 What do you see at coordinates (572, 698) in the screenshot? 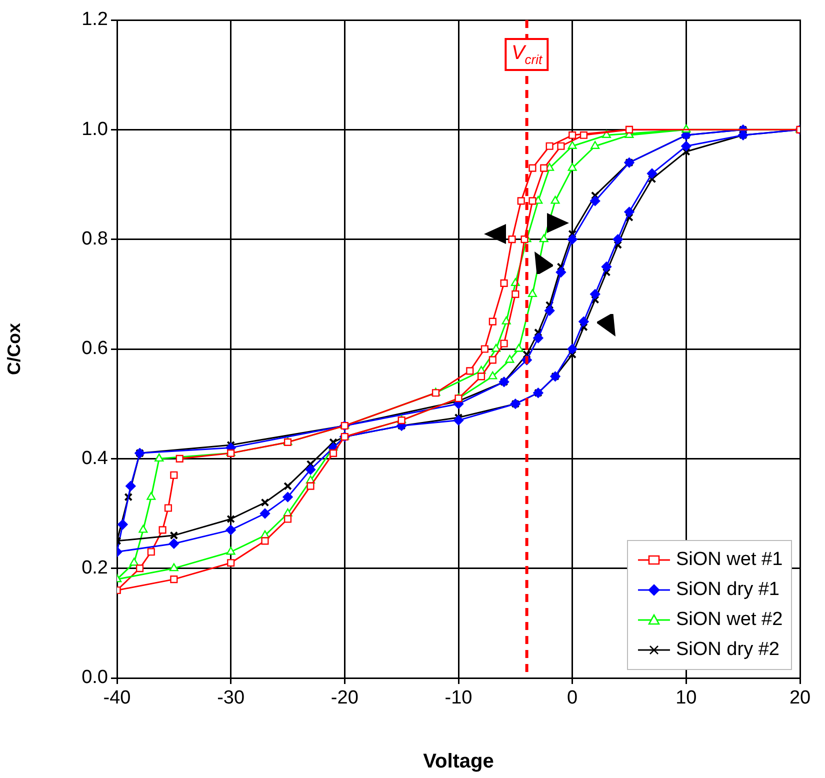
I see `x-tick-label: 0` at bounding box center [572, 698].